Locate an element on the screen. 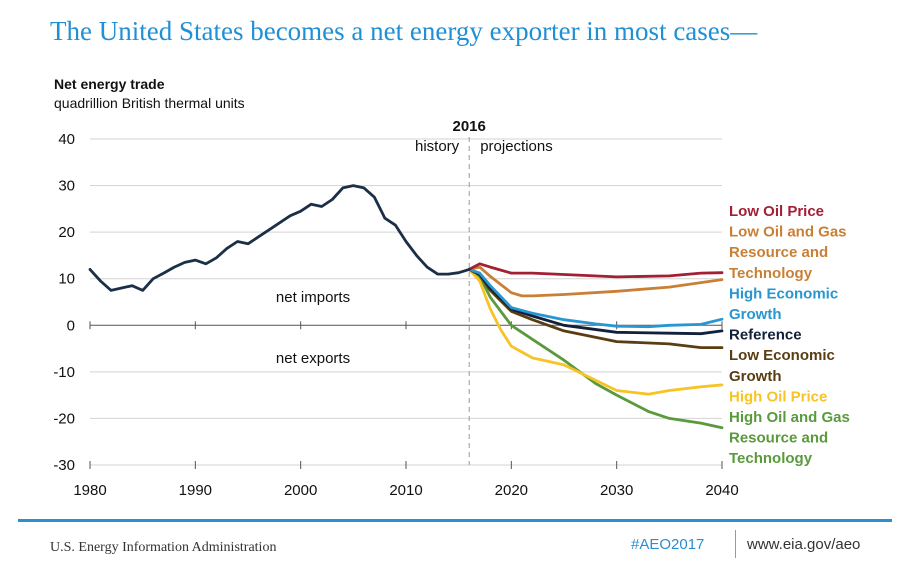 The height and width of the screenshot is (562, 910). x-tick-label: 2030 is located at coordinates (616, 490).